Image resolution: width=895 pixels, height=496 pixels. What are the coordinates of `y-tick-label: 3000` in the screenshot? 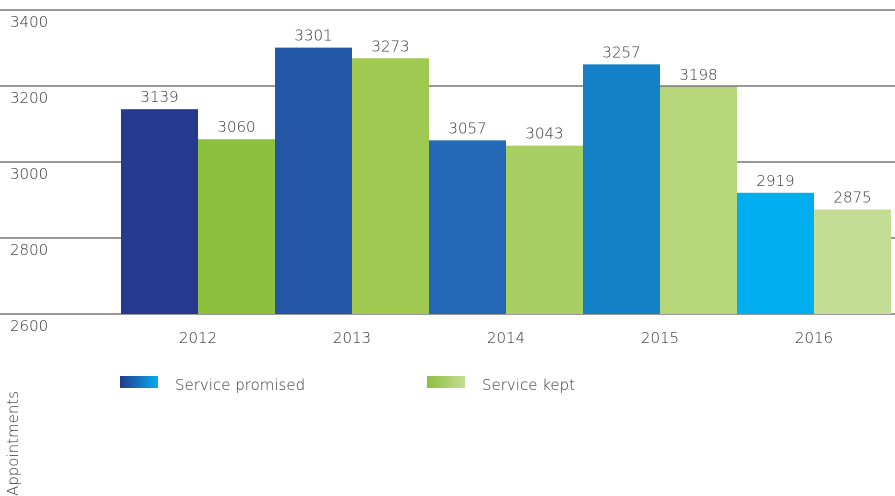 It's located at (29, 174).